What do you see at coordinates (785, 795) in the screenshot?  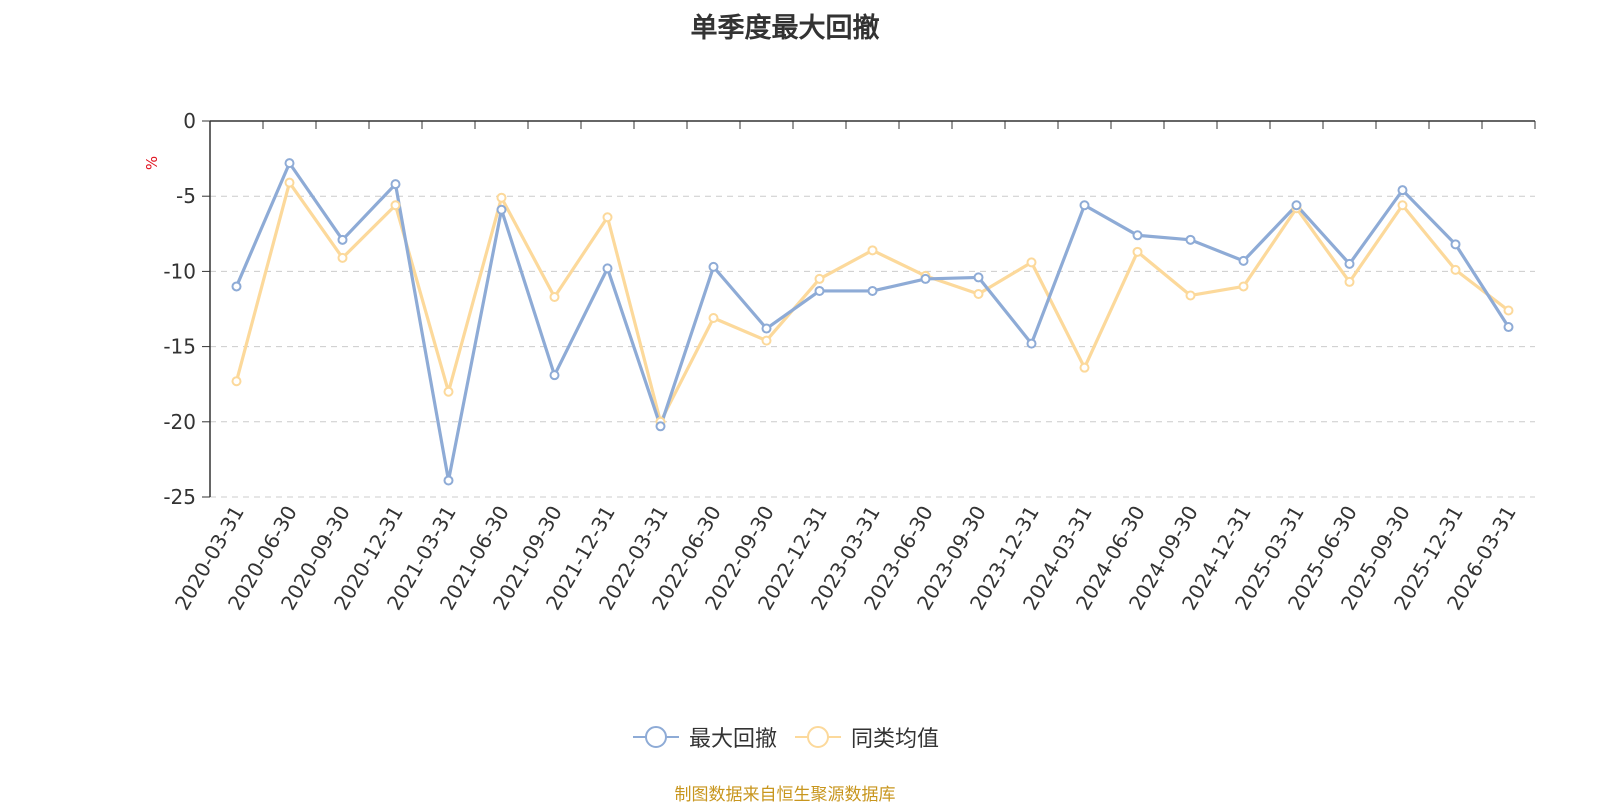 I see `source-footer: 制图数据来自恒生聚源数据库` at bounding box center [785, 795].